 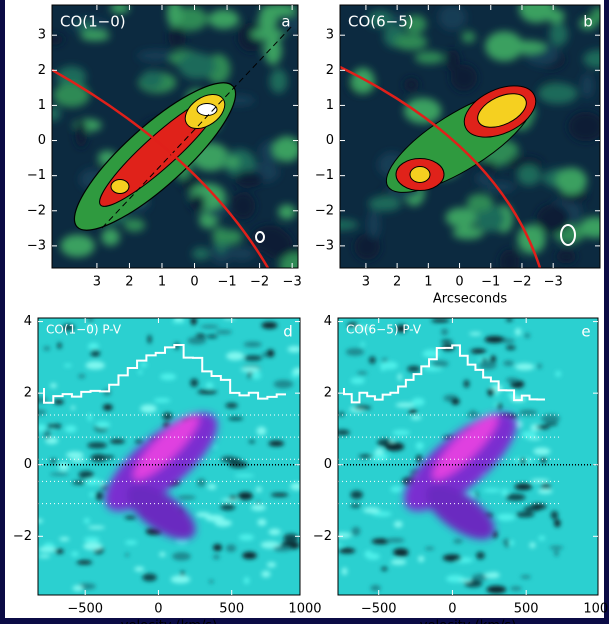 I want to click on y-tick-label: 2, so click(x=42, y=70).